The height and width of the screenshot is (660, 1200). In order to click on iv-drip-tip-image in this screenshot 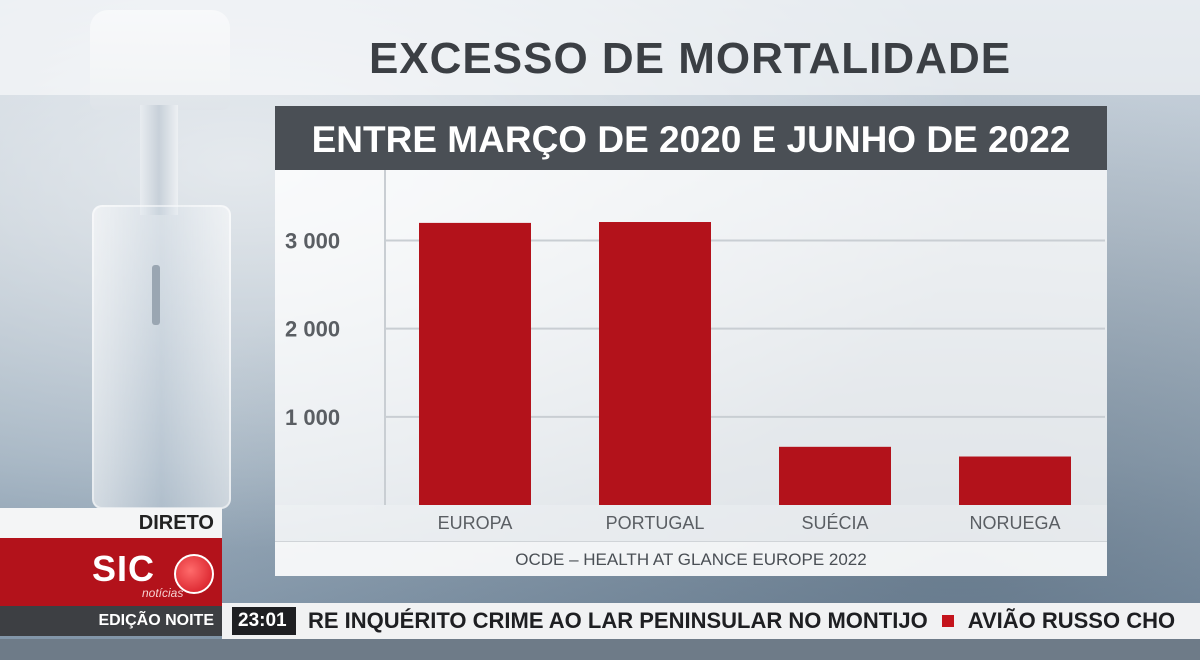, I will do `click(156, 295)`.